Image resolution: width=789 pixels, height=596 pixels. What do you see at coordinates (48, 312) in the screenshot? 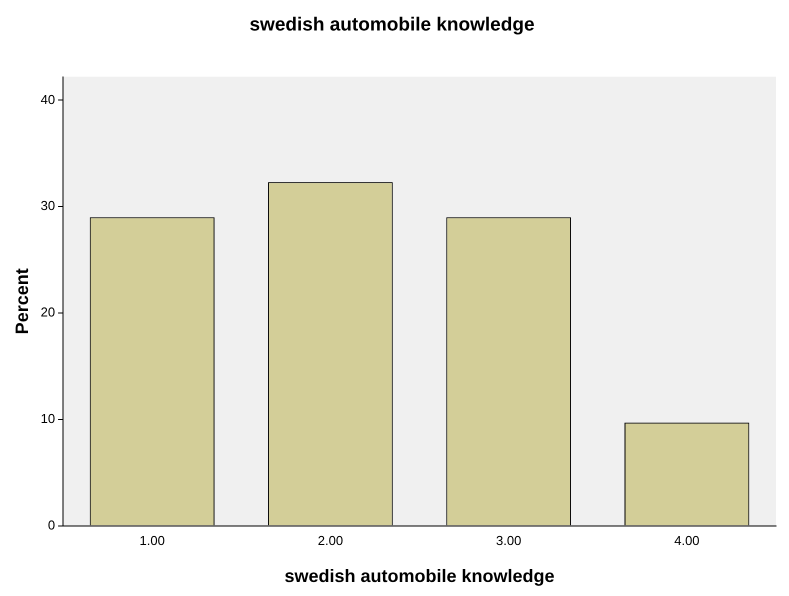
I see `y-tick-label: 20` at bounding box center [48, 312].